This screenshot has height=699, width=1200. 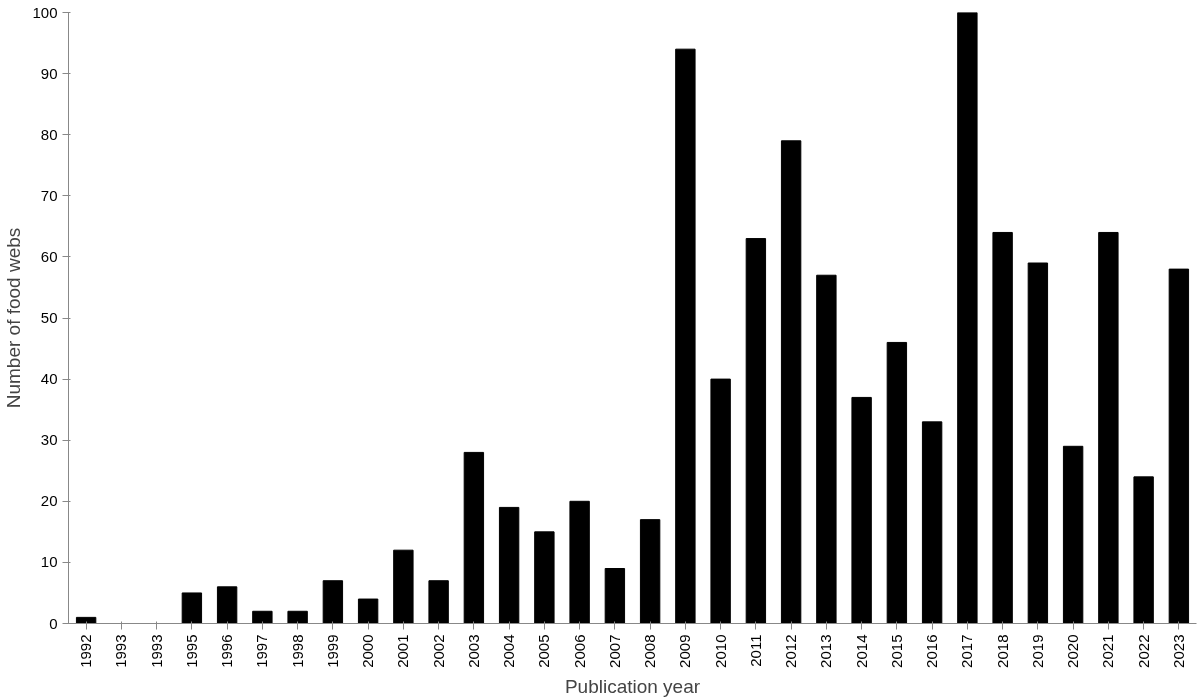 I want to click on x-tick-label: 2017, so click(x=967, y=651).